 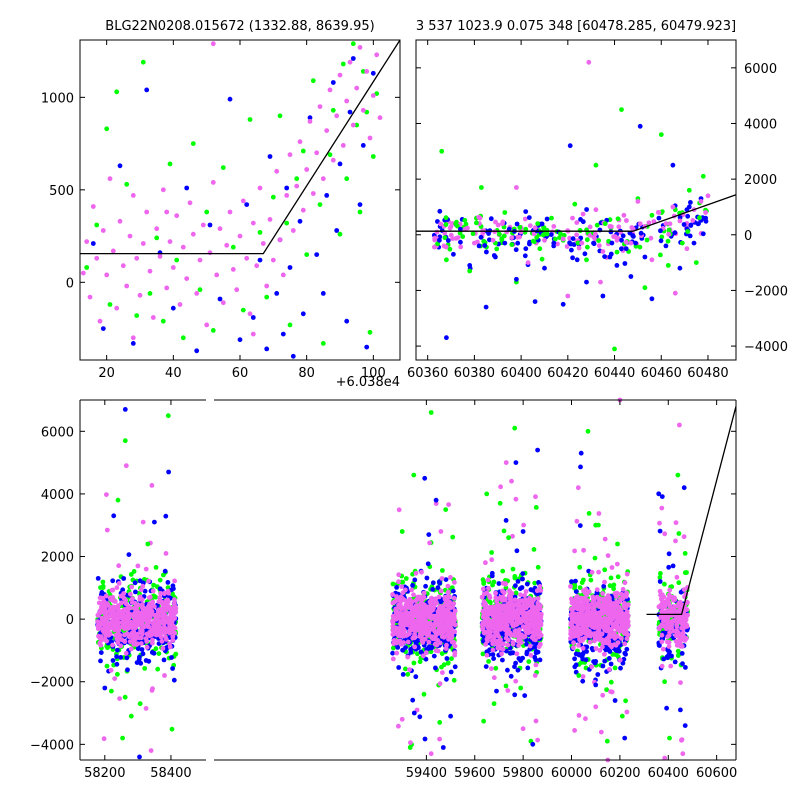 I want to click on recent-points, so click(x=571, y=205).